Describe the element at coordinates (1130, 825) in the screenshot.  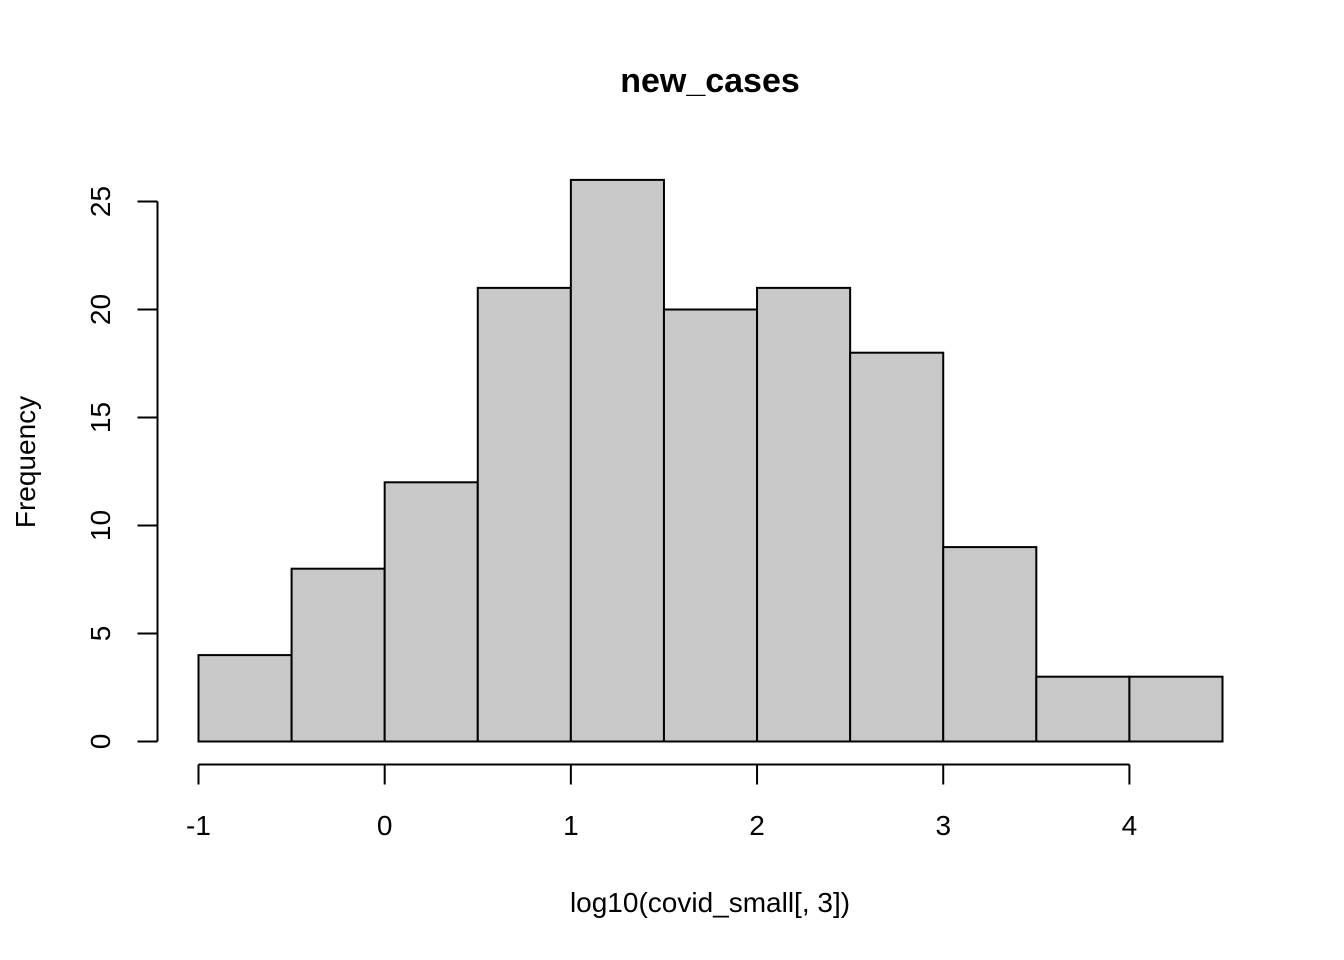
I see `x-tick-label: 4` at that location.